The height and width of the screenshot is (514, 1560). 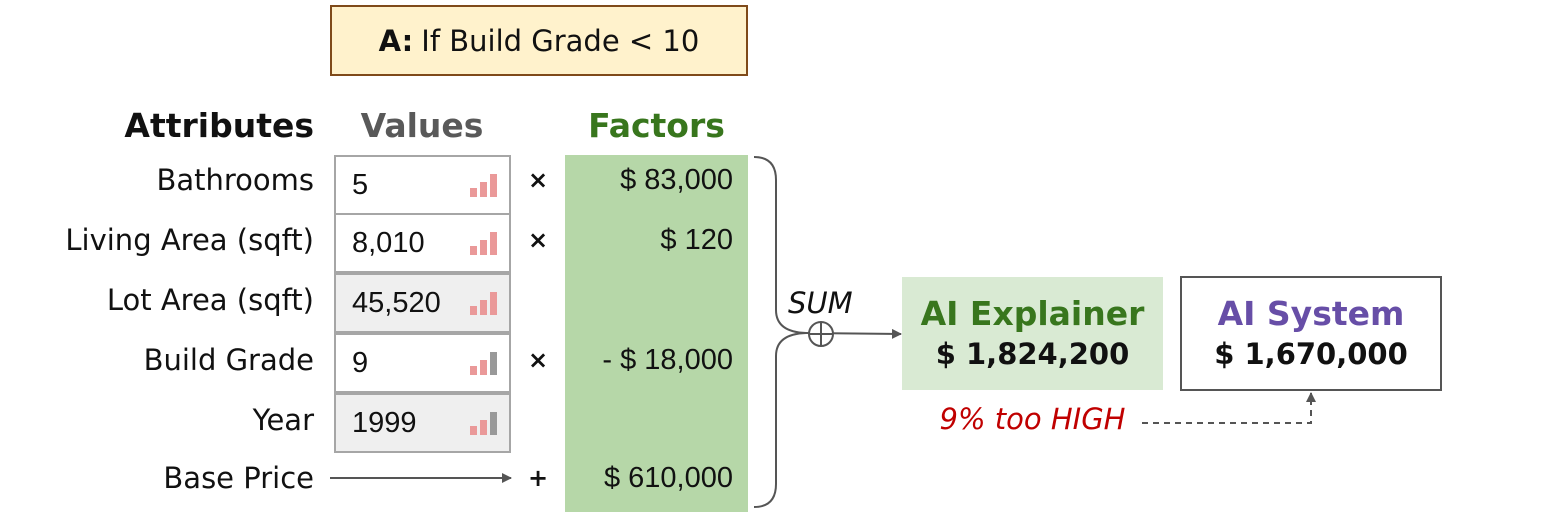 What do you see at coordinates (667, 360) in the screenshot?
I see `factor-value: - $ 18,000` at bounding box center [667, 360].